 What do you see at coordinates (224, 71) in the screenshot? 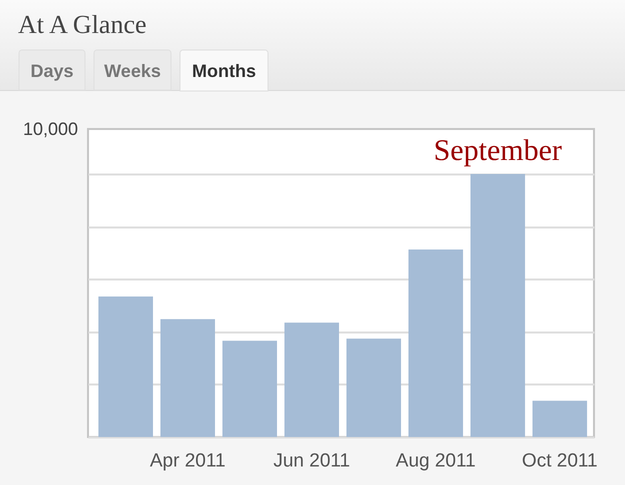
I see `text: Months` at bounding box center [224, 71].